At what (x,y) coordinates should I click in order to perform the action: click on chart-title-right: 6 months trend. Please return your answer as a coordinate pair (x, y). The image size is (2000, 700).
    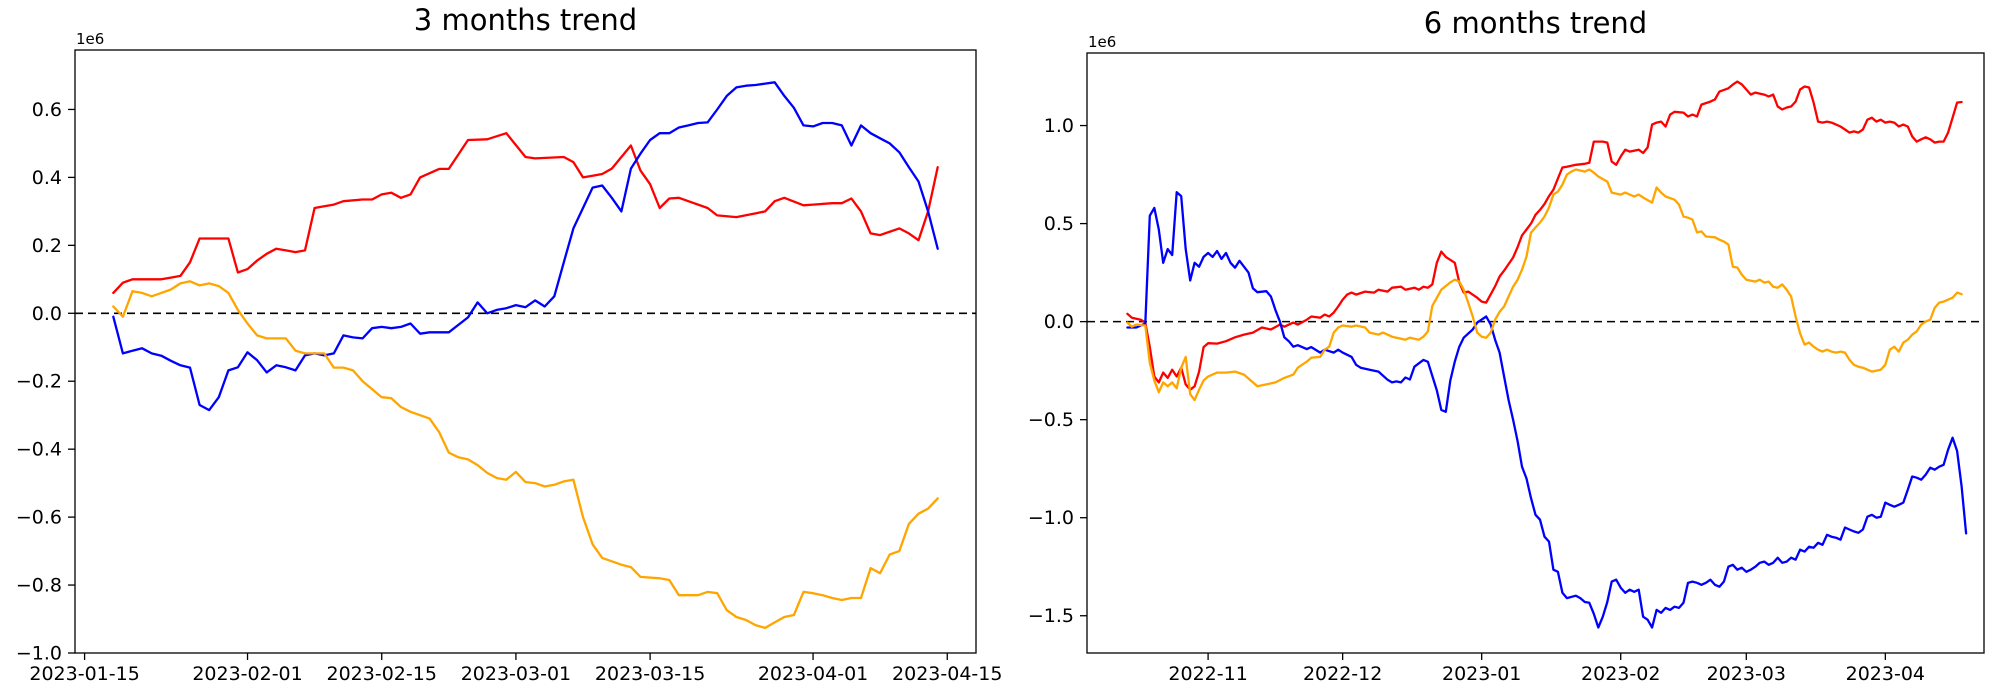
    Looking at the image, I should click on (1535, 23).